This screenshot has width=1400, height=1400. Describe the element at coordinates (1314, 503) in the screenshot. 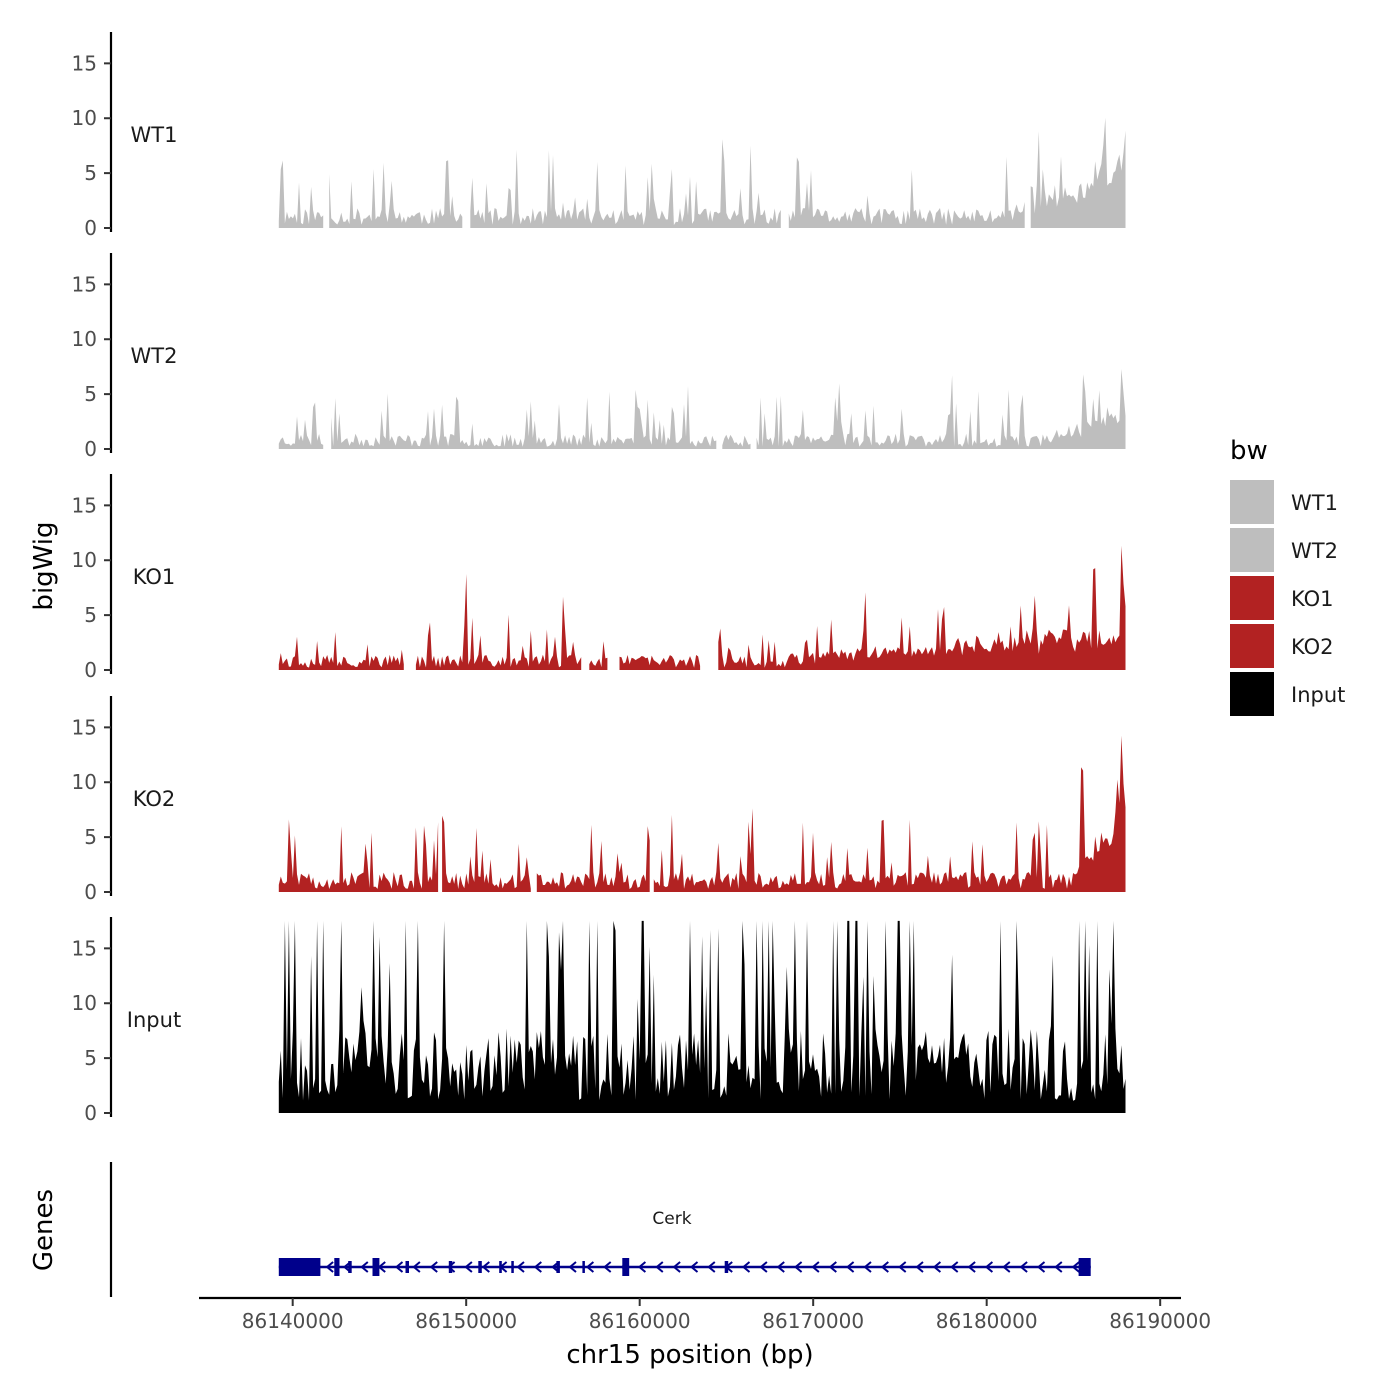

I see `legend-label: WT1` at that location.